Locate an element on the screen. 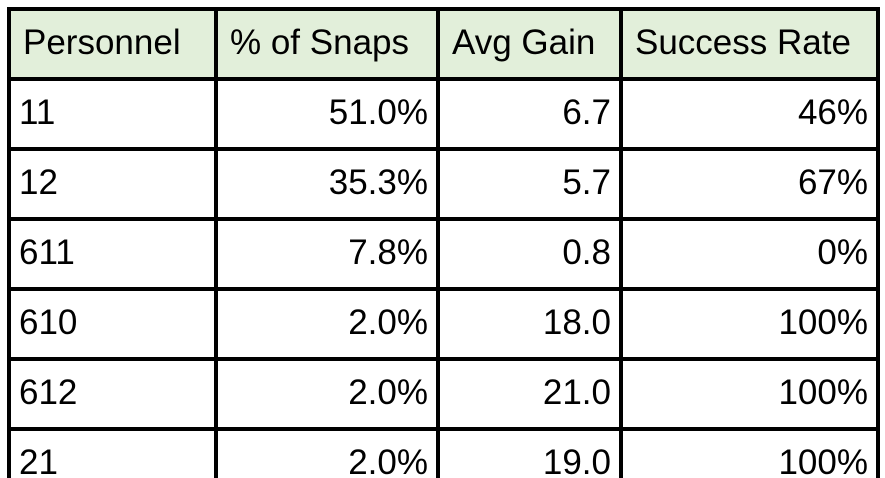  column-header-avg-gain: Avg Gain is located at coordinates (529, 44).